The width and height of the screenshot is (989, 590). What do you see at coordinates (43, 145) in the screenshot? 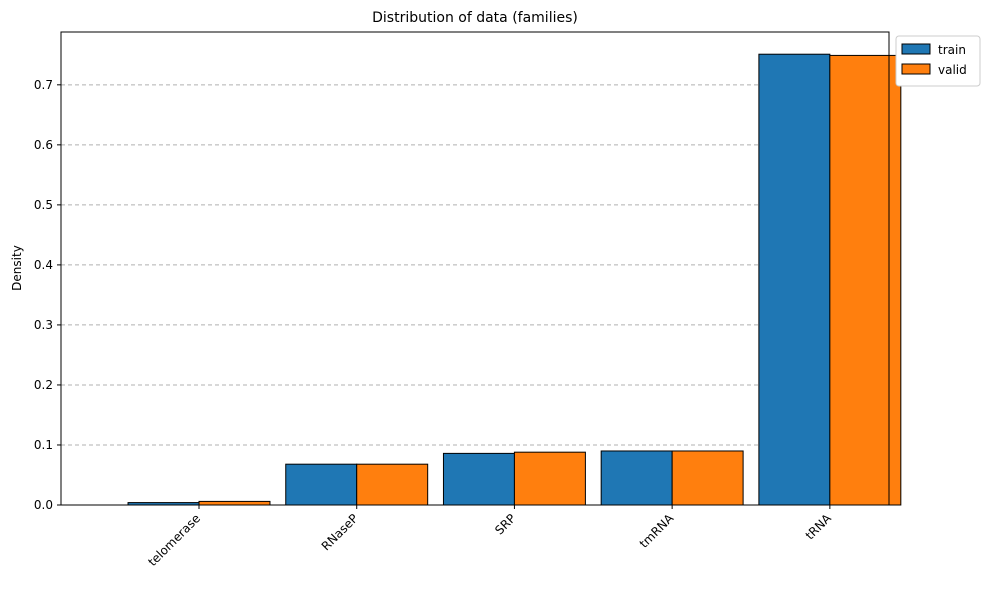
I see `y-tick-label: 0.6` at bounding box center [43, 145].